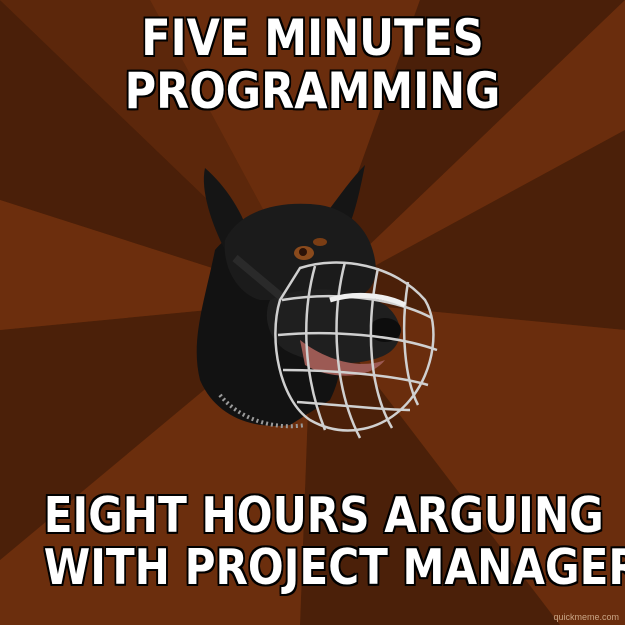 Image resolution: width=625 pixels, height=625 pixels. What do you see at coordinates (312, 38) in the screenshot?
I see `top-caption-line-1: FIVE MINUTES` at bounding box center [312, 38].